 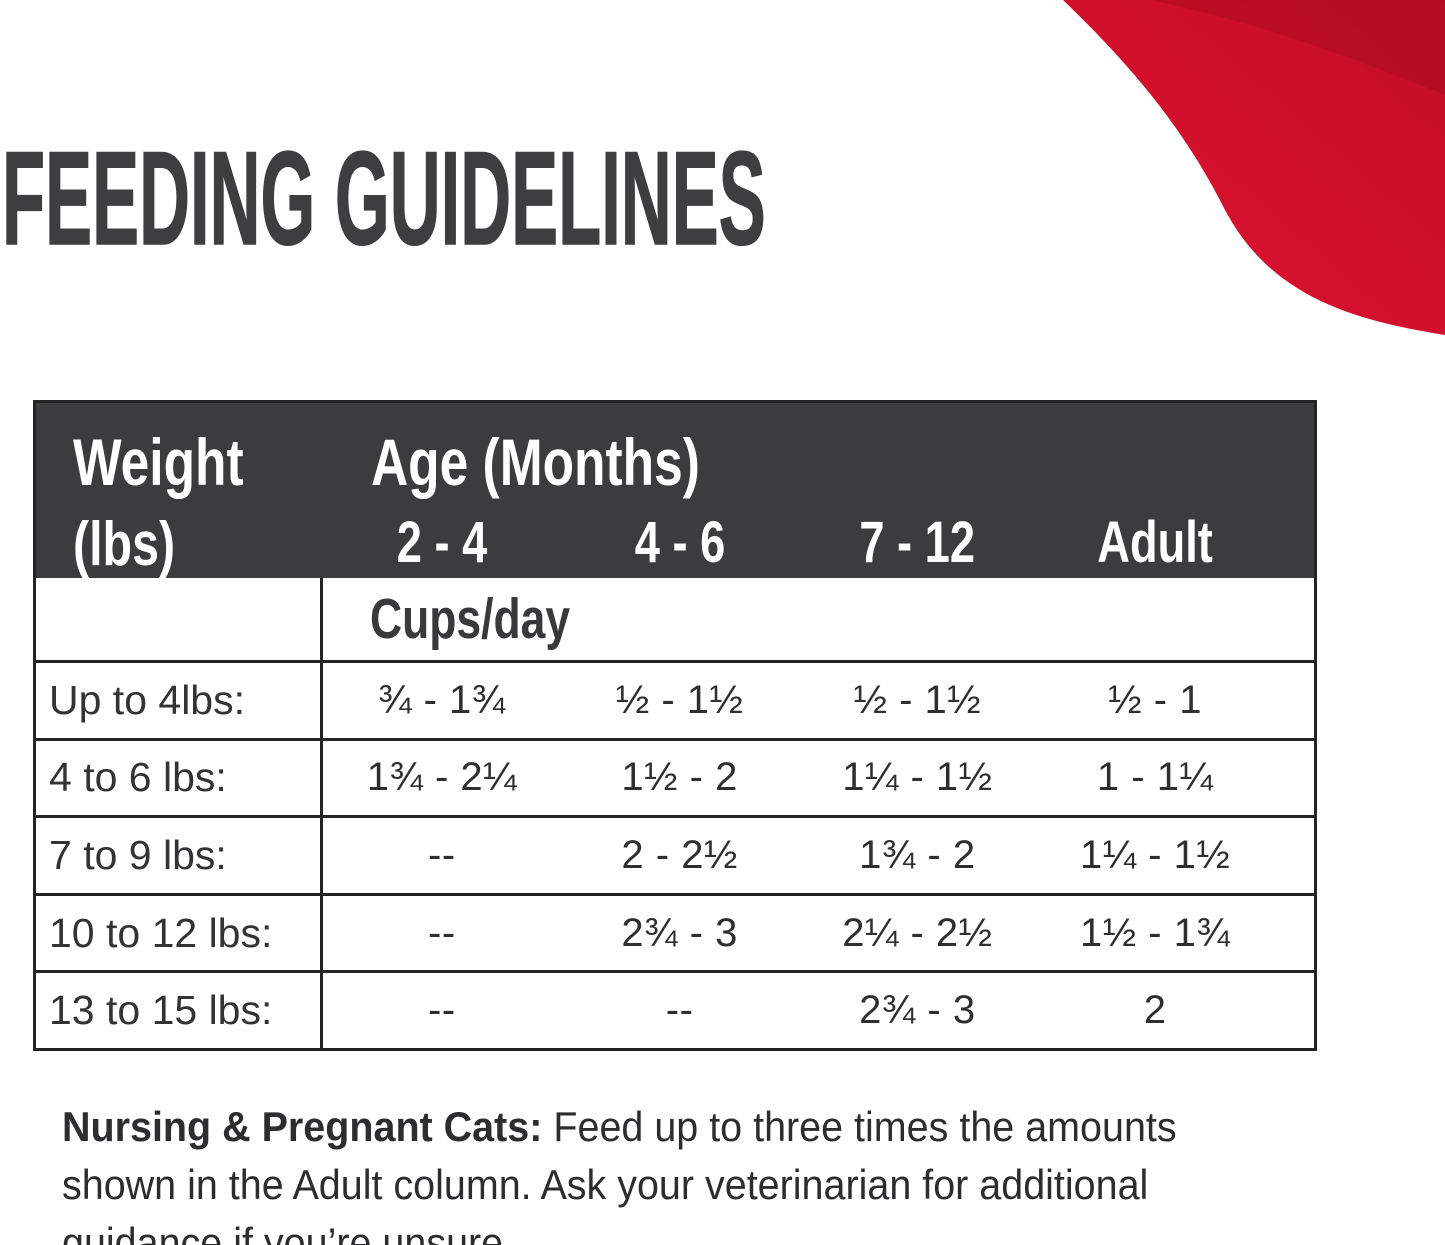 I want to click on value-cell: 1½ - 1¾, so click(x=1155, y=932).